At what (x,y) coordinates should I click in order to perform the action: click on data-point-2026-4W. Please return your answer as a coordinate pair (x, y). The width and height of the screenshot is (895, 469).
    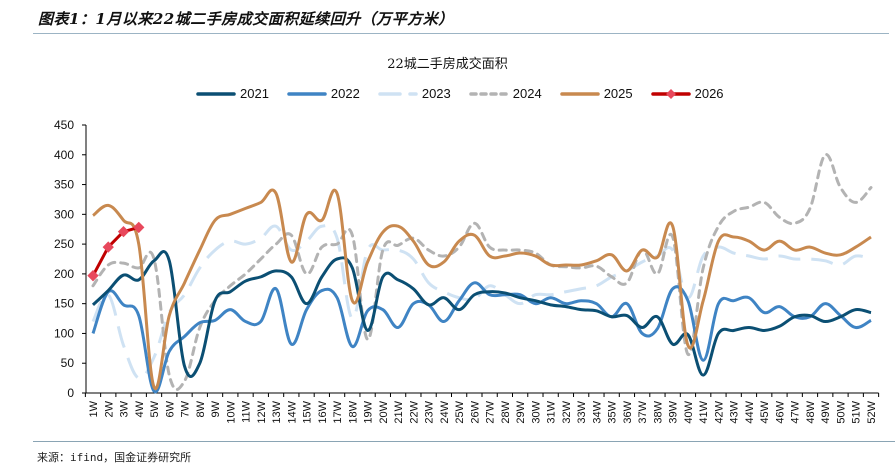
    Looking at the image, I should click on (139, 227).